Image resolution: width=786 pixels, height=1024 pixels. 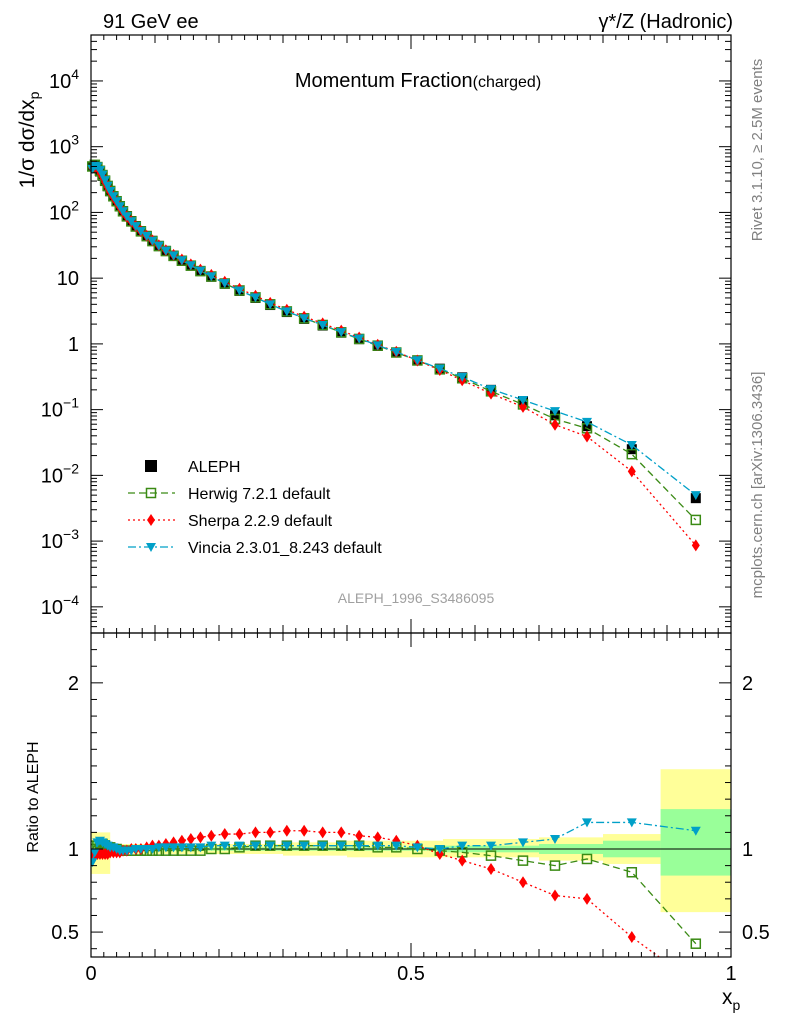 What do you see at coordinates (507, 82) in the screenshot?
I see `main-title-suffix: (charged)` at bounding box center [507, 82].